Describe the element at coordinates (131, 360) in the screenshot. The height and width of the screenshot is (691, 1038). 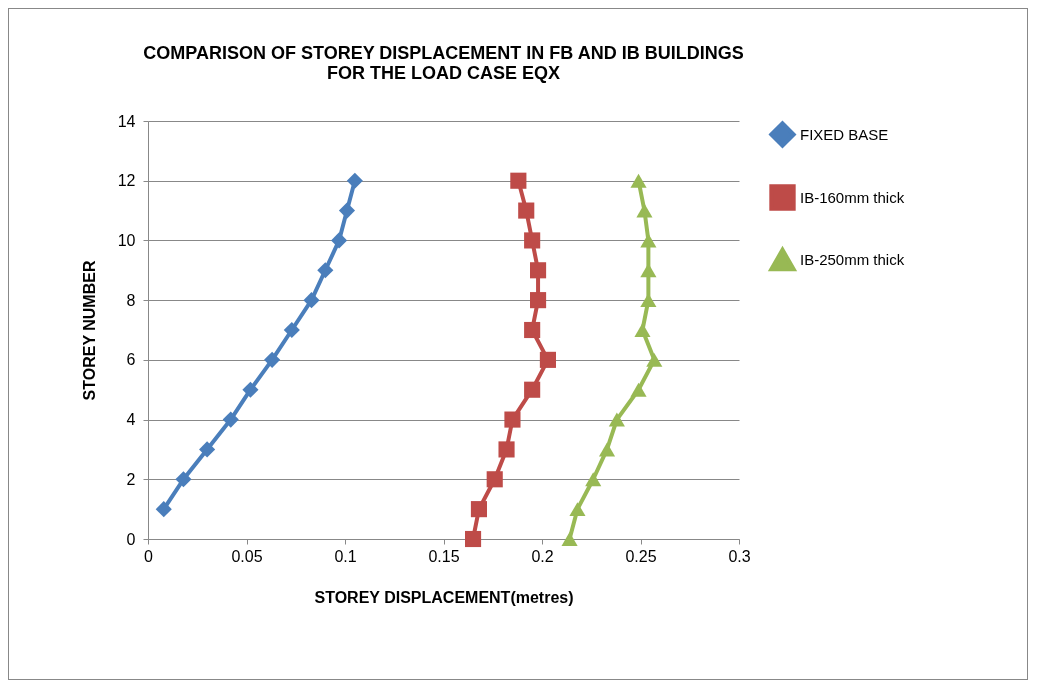
I see `y-tick-label: 6` at that location.